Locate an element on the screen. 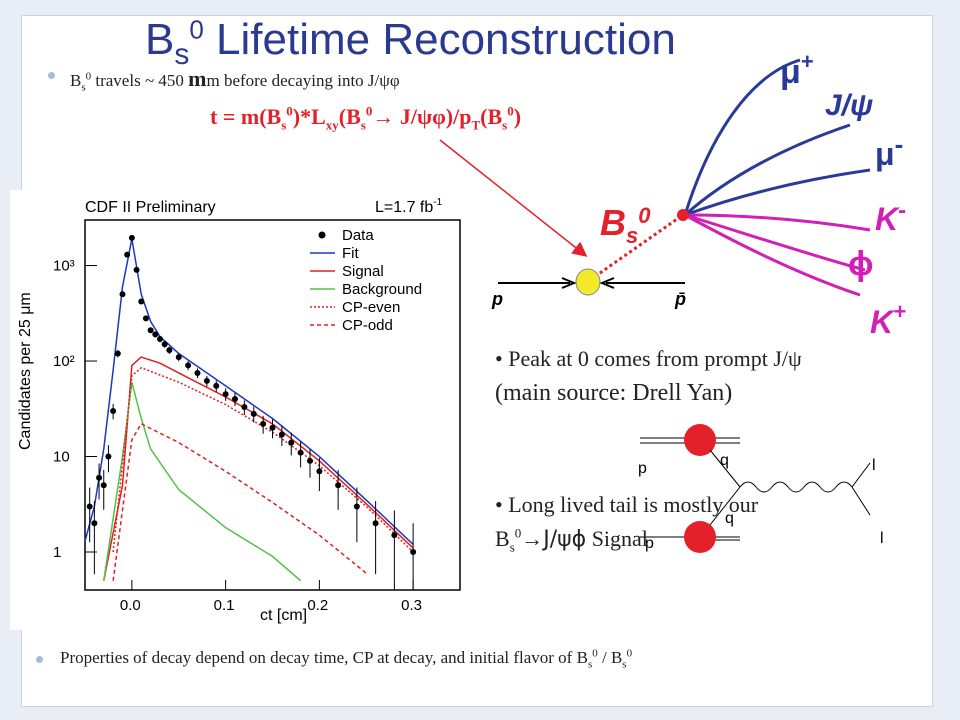 Image resolution: width=960 pixels, height=720 pixels. legend-label: Data is located at coordinates (358, 235).